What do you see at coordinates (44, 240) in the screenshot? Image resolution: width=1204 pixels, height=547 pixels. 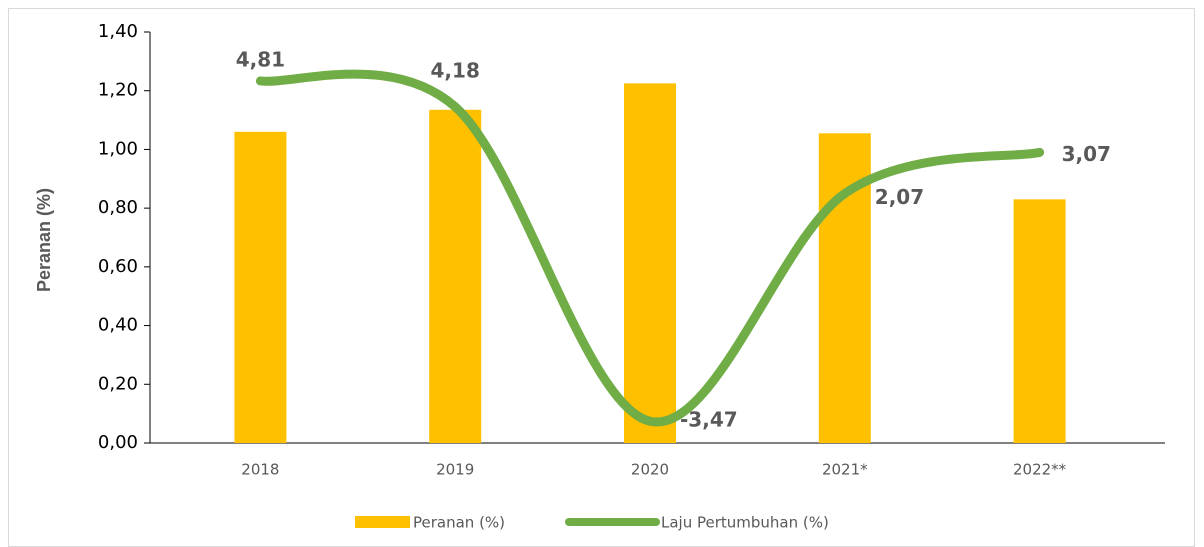 I see `y-axis-title: Peranan (%)` at bounding box center [44, 240].